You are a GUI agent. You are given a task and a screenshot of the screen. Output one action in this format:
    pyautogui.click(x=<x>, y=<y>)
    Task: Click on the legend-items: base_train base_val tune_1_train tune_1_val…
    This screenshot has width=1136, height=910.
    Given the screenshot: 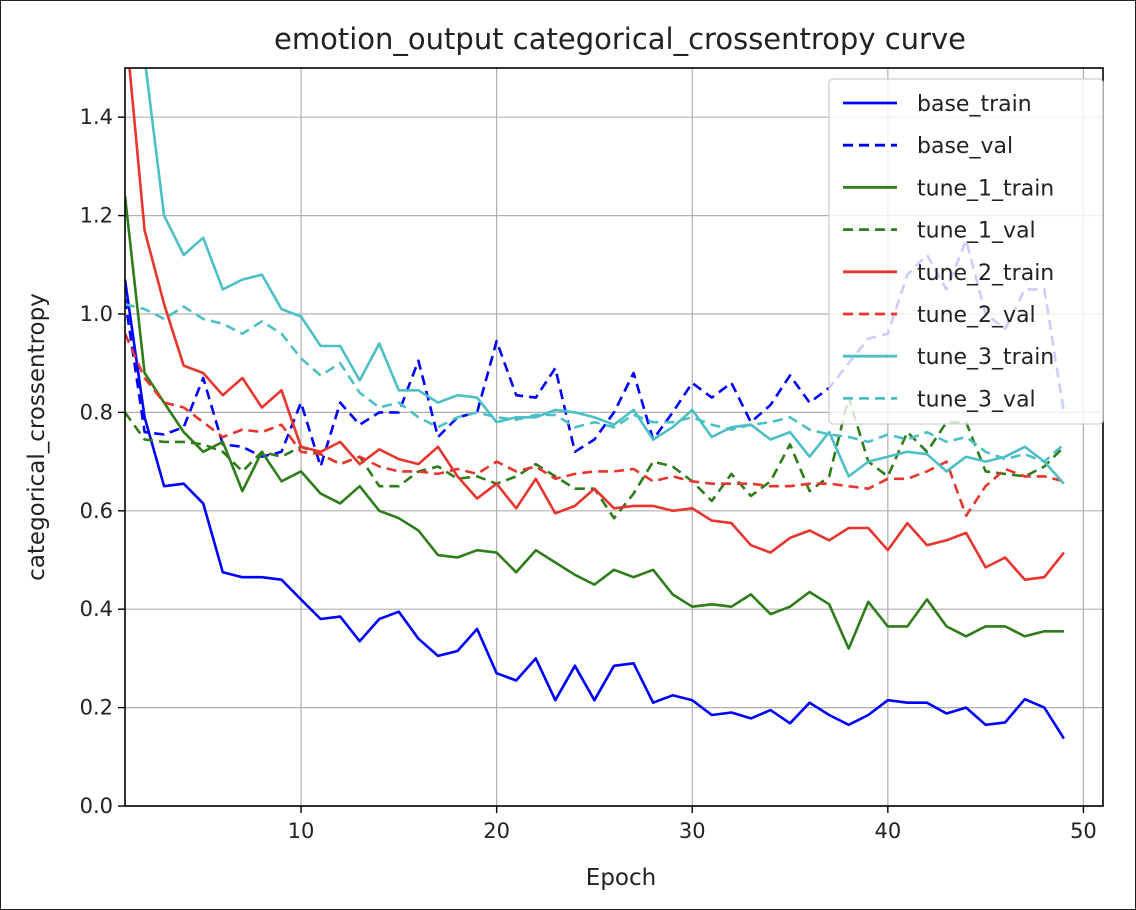 What is the action you would take?
    pyautogui.click(x=948, y=252)
    